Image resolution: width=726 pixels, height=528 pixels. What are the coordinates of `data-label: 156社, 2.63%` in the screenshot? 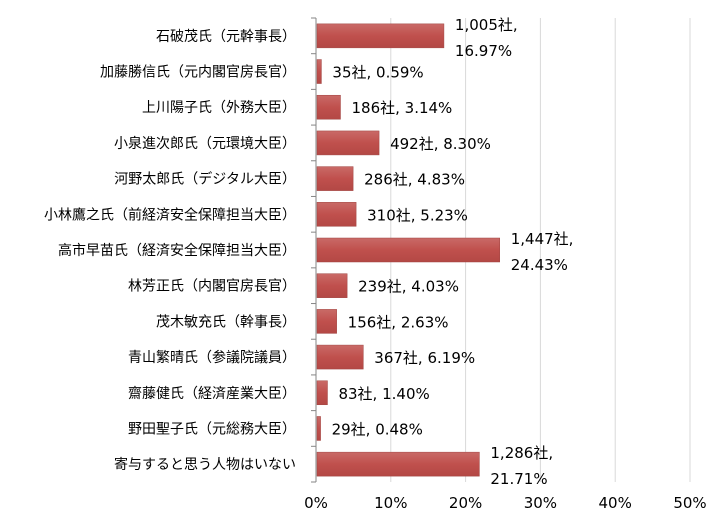 It's located at (398, 322).